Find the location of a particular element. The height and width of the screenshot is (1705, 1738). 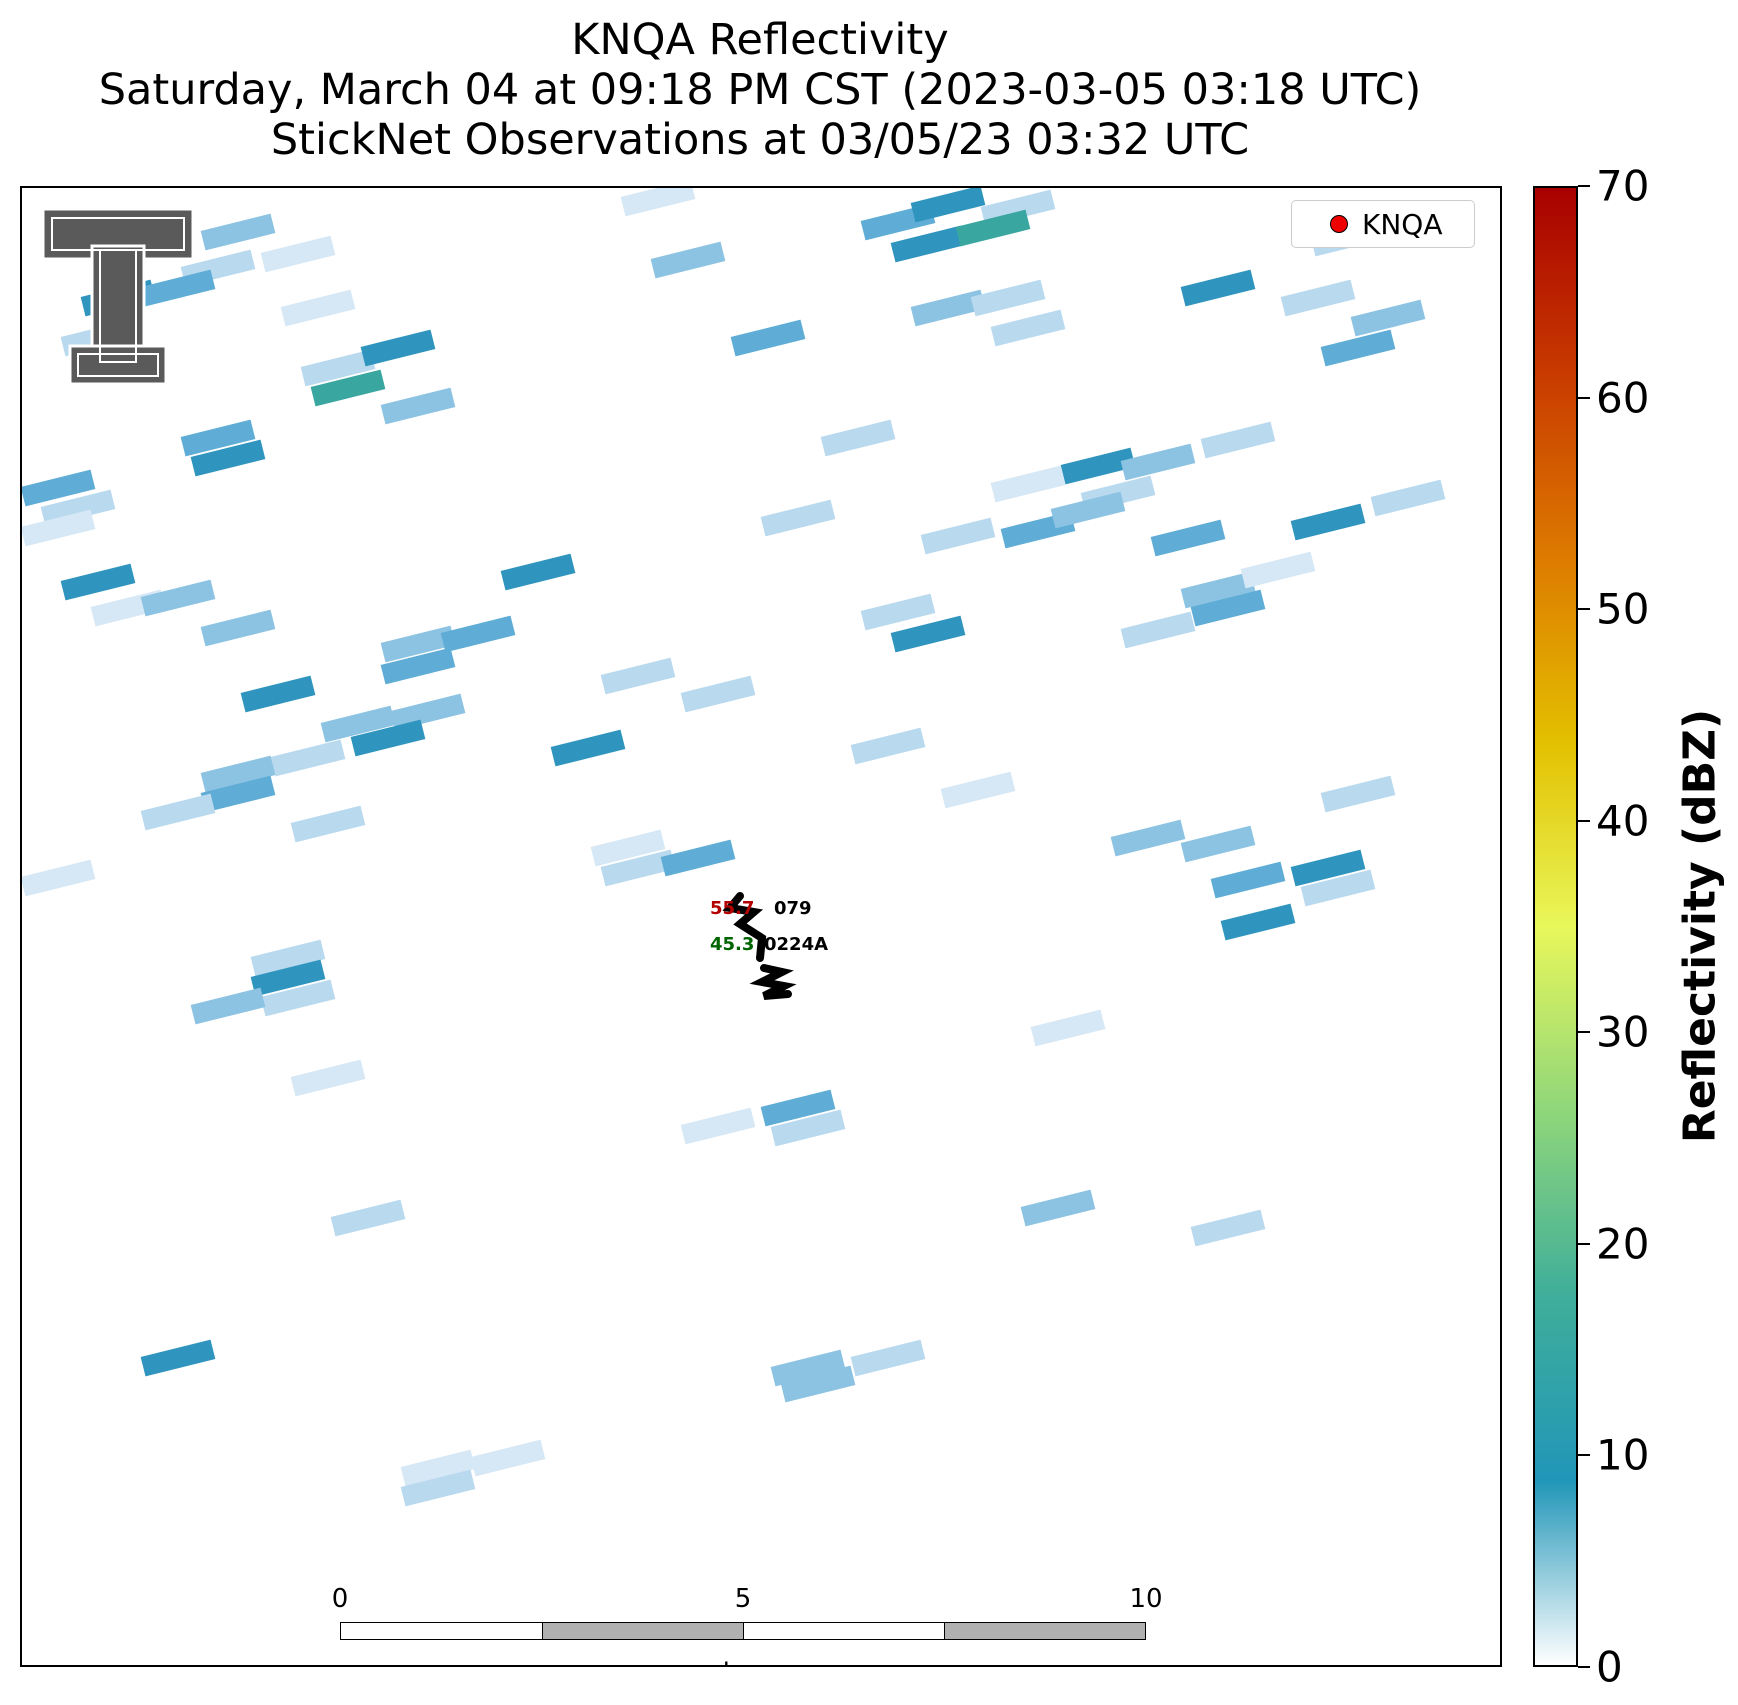

scale-tick: 5 is located at coordinates (743, 1599).